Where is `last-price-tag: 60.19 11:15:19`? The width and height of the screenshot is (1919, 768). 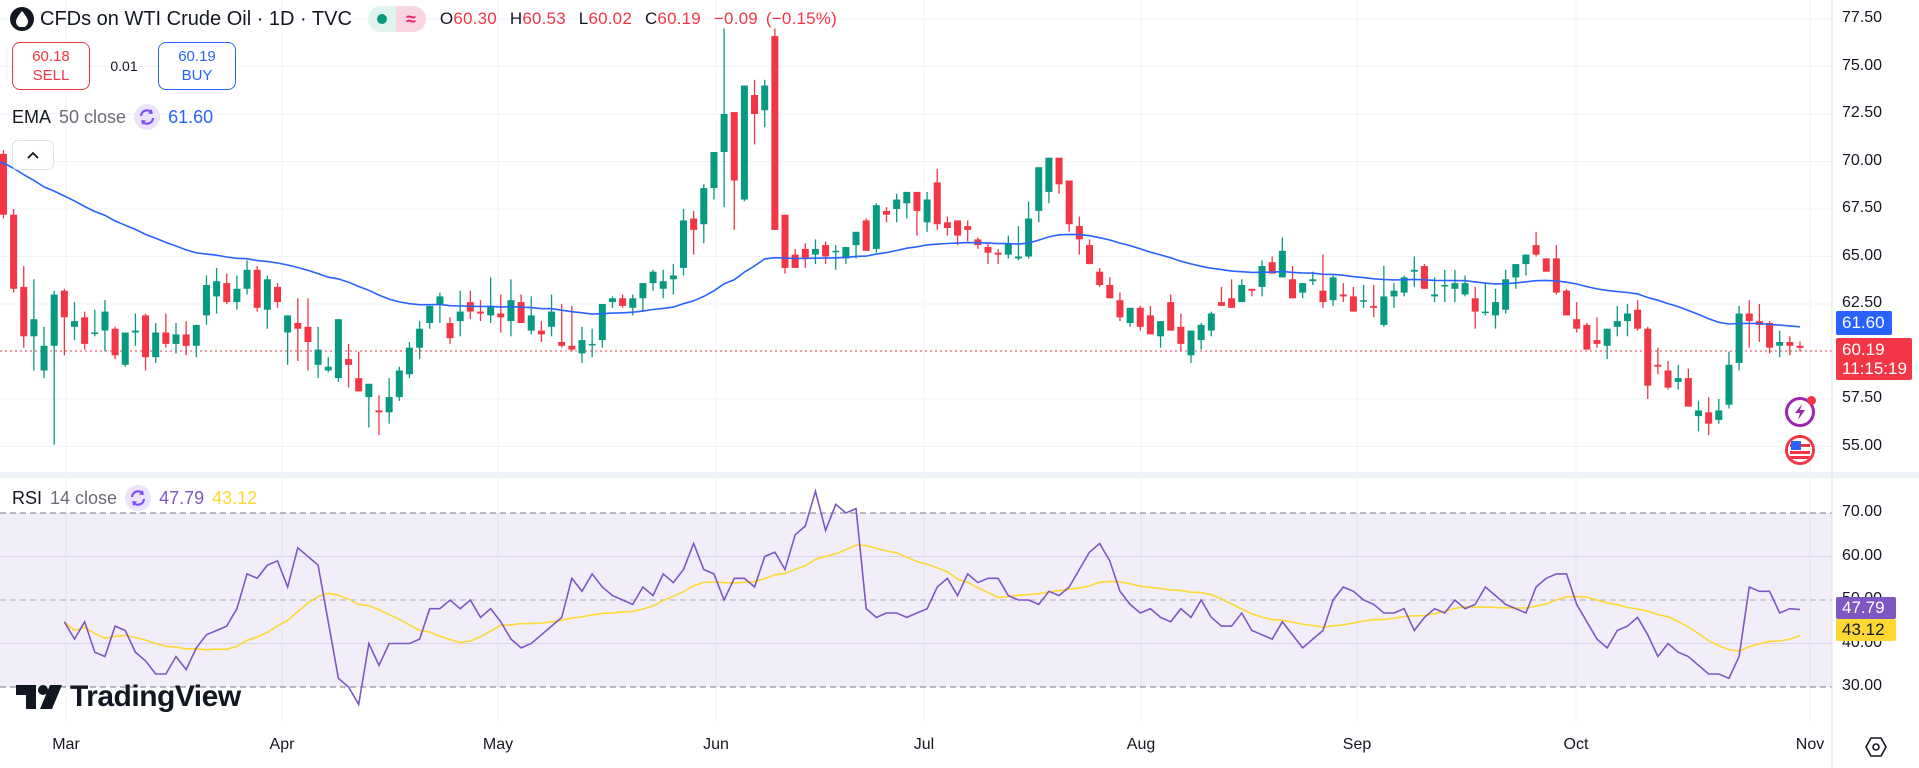 last-price-tag: 60.19 11:15:19 is located at coordinates (1874, 359).